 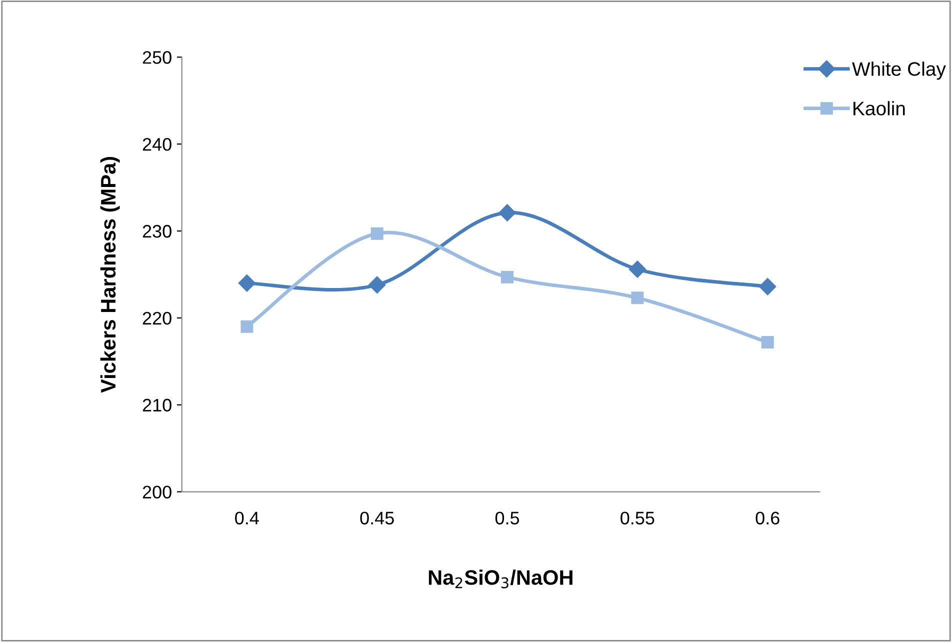 What do you see at coordinates (637, 518) in the screenshot?
I see `x-tick-label: 0.55` at bounding box center [637, 518].